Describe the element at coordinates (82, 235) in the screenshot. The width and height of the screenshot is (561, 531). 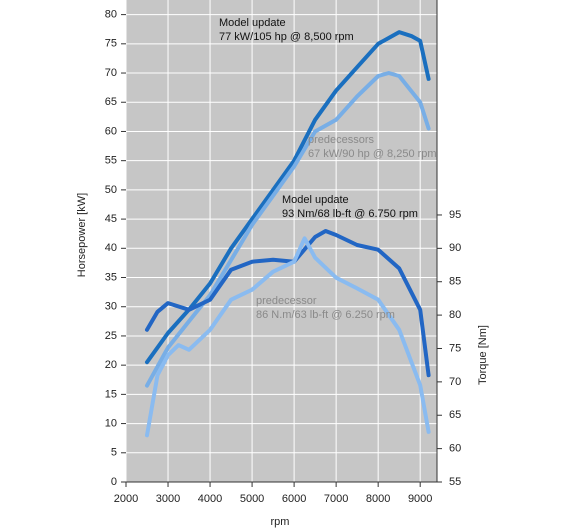
I see `y-axis-label: Horsepower [kW]` at that location.